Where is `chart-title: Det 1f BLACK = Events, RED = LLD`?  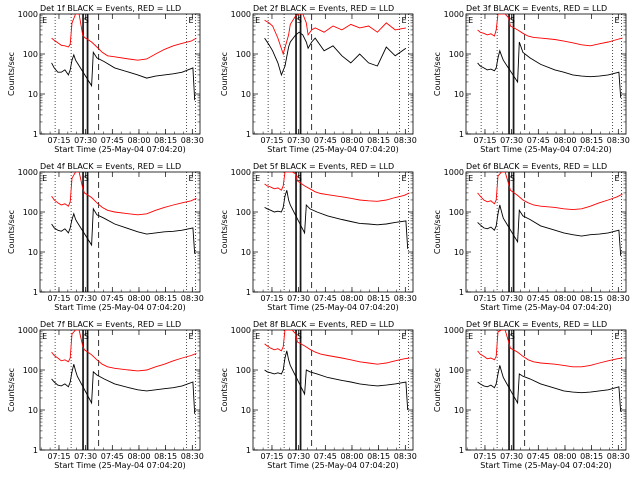 chart-title: Det 1f BLACK = Events, RED = LLD is located at coordinates (110, 8).